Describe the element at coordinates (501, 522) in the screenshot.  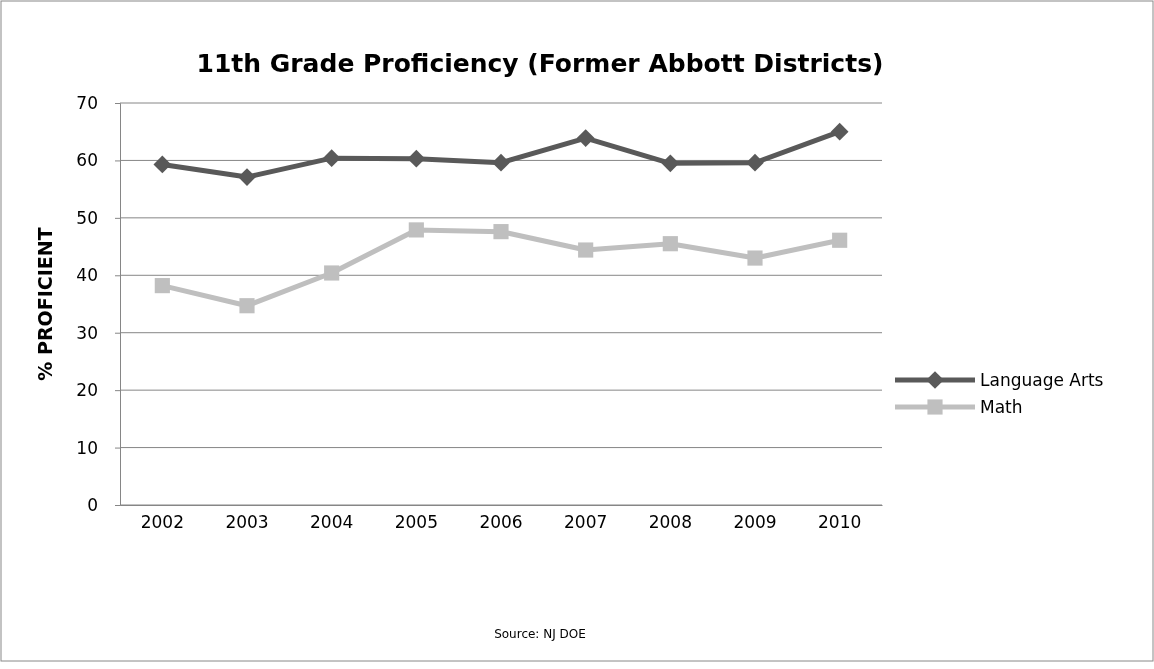
I see `x-tick-label: 2006` at that location.